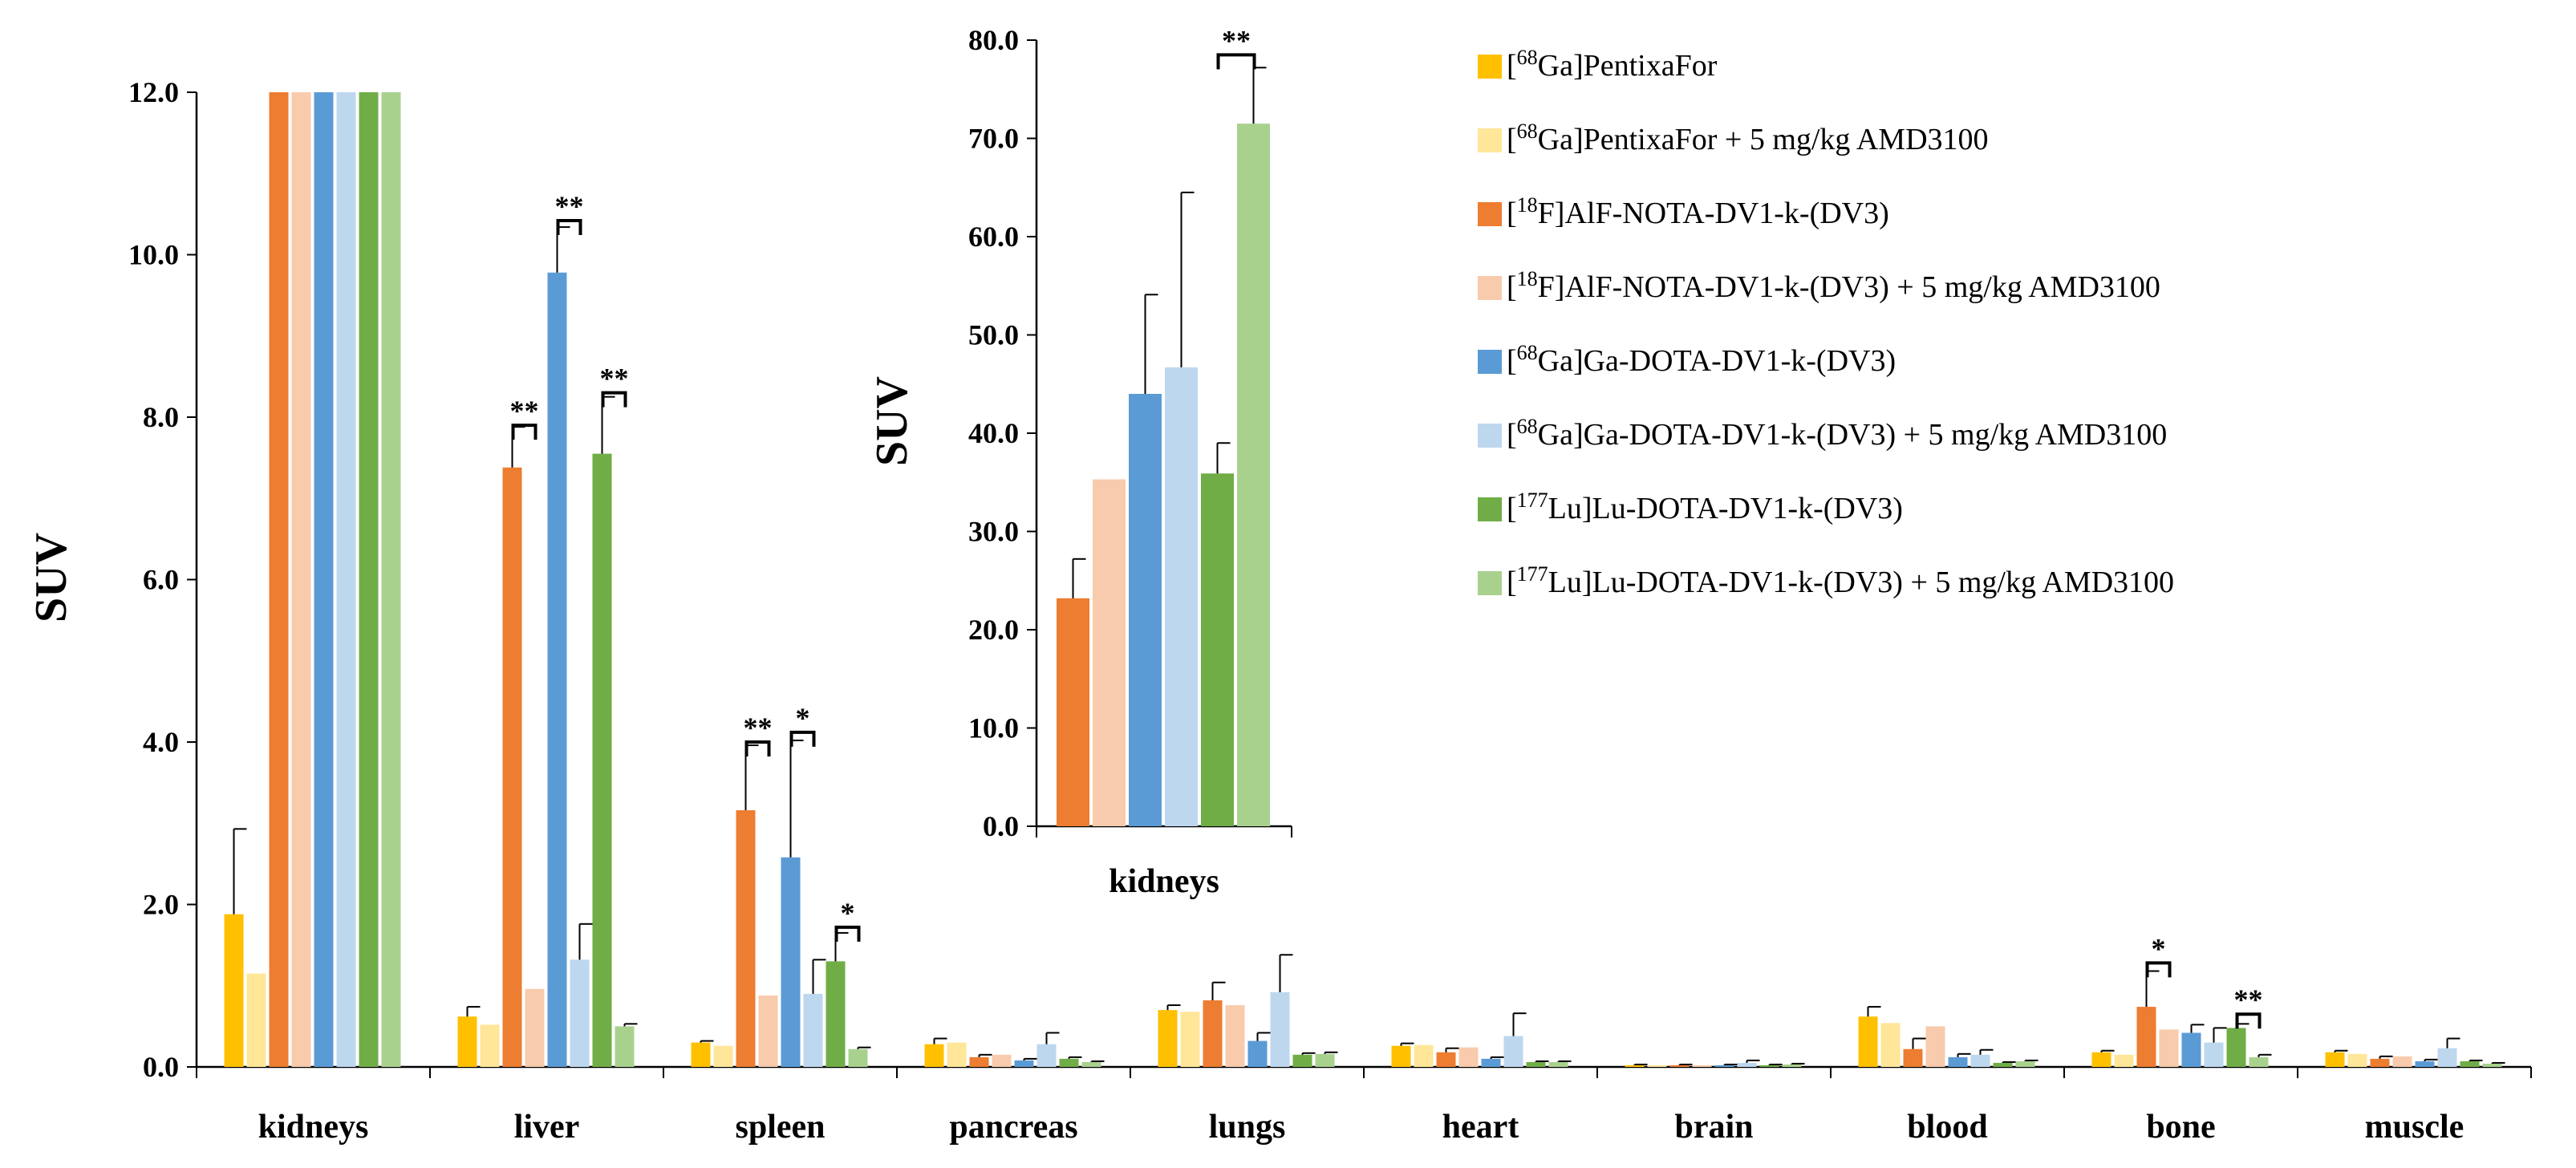 Image resolution: width=2576 pixels, height=1168 pixels. What do you see at coordinates (1532, 501) in the screenshot?
I see `legend-isotope: 177` at bounding box center [1532, 501].